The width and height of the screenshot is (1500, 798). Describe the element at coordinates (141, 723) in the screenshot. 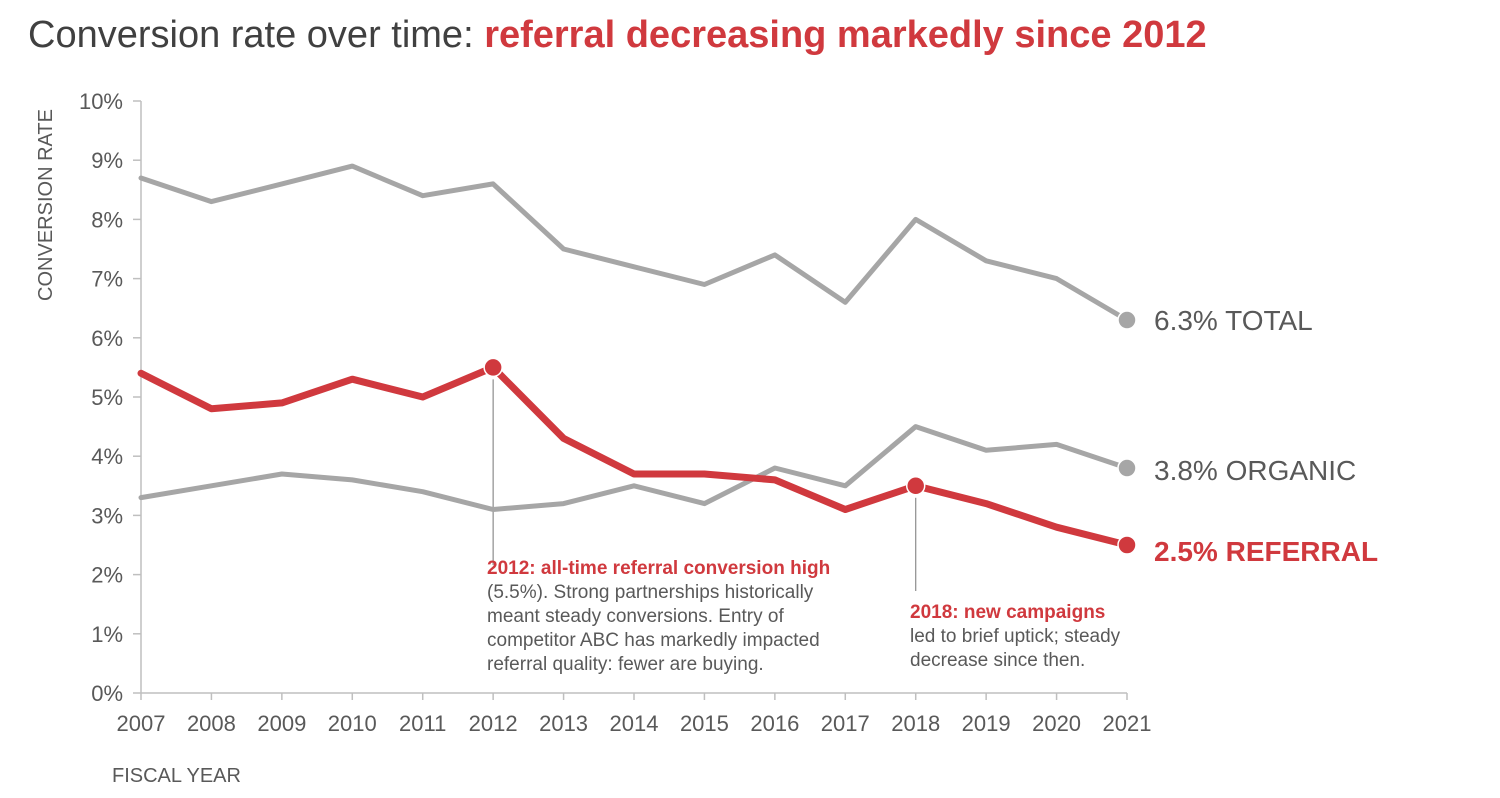

I see `x-tick-label: 2007` at that location.